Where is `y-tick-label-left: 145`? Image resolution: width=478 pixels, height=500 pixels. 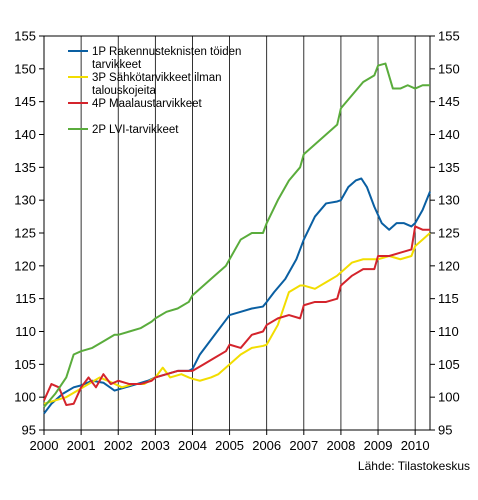 y-tick-label-left: 145 is located at coordinates (25, 101).